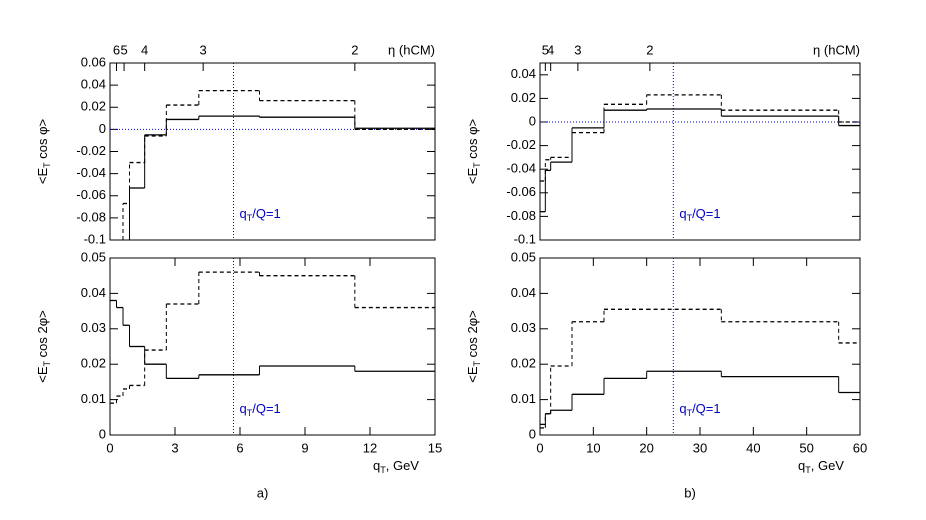  I want to click on x-tick-label: 3, so click(174, 447).